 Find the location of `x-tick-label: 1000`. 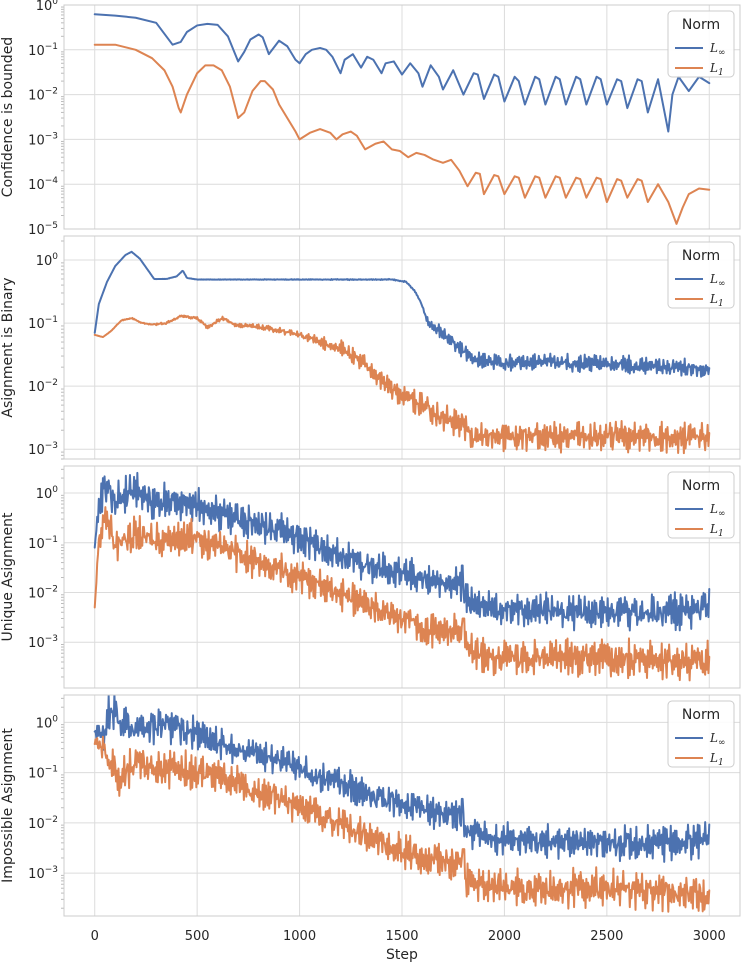

x-tick-label: 1000 is located at coordinates (299, 936).